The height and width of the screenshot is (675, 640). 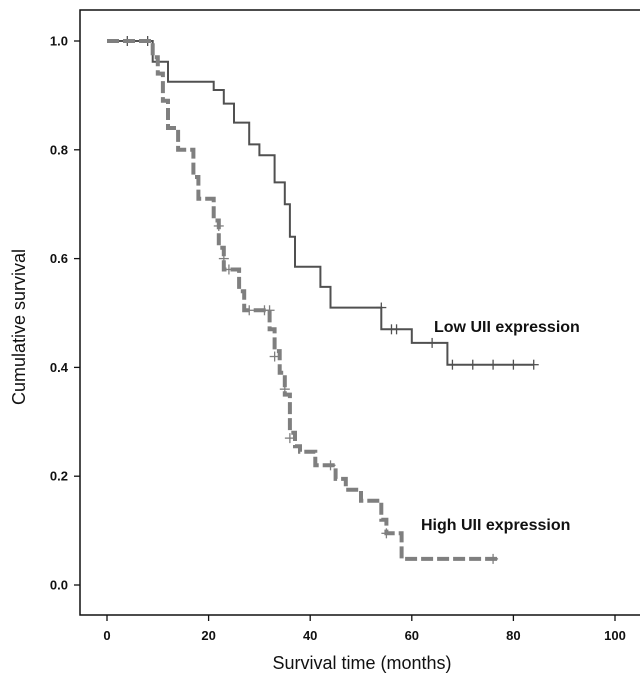 I want to click on y-tick-label: 0.8, so click(x=59, y=149).